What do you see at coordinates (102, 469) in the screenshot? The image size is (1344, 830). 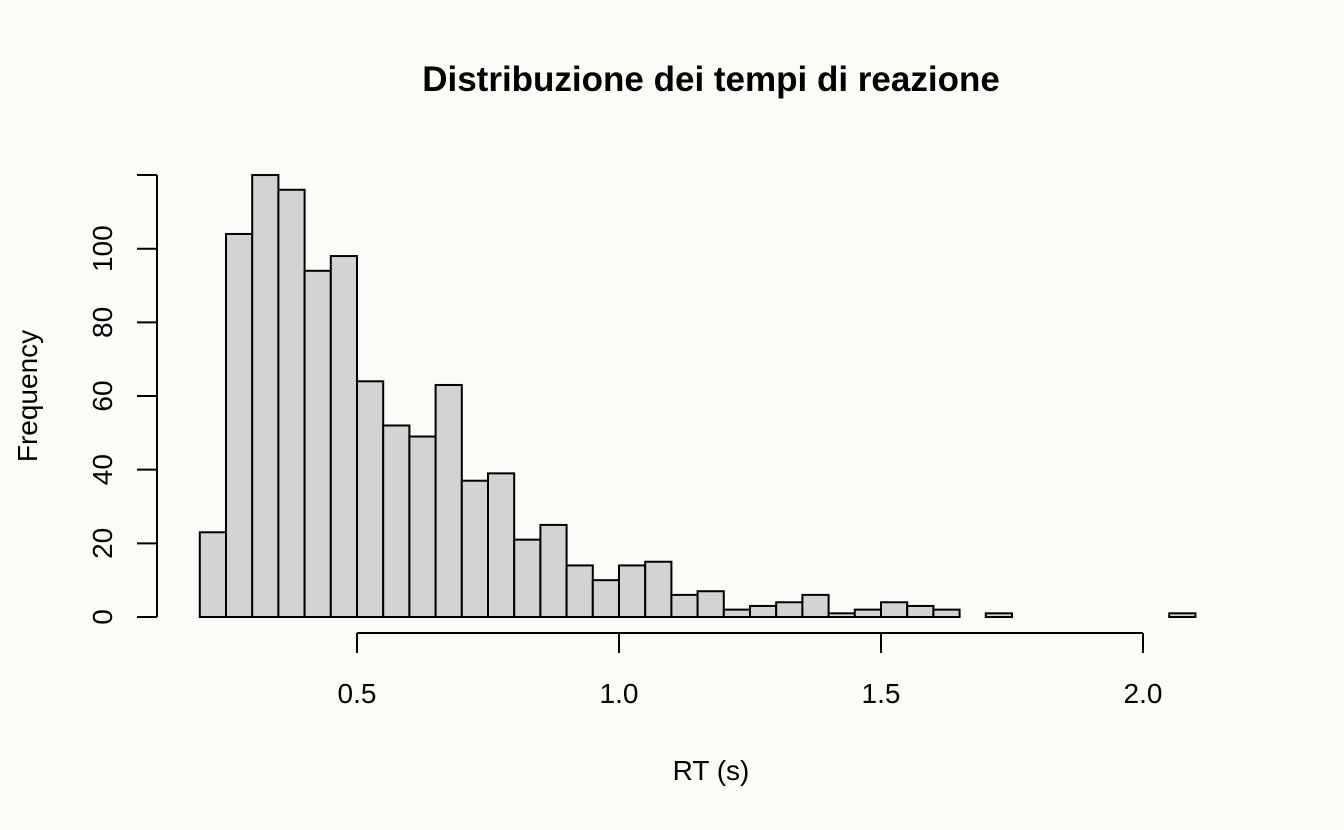 I see `y-tick-label: 40` at bounding box center [102, 469].